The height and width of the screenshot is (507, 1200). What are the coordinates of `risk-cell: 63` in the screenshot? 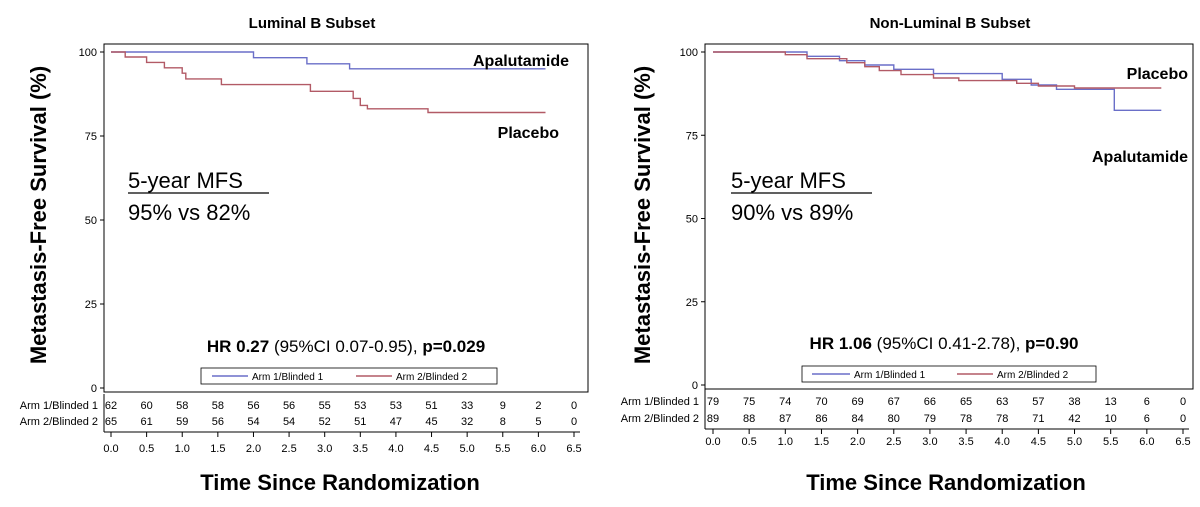 It's located at (1002, 402).